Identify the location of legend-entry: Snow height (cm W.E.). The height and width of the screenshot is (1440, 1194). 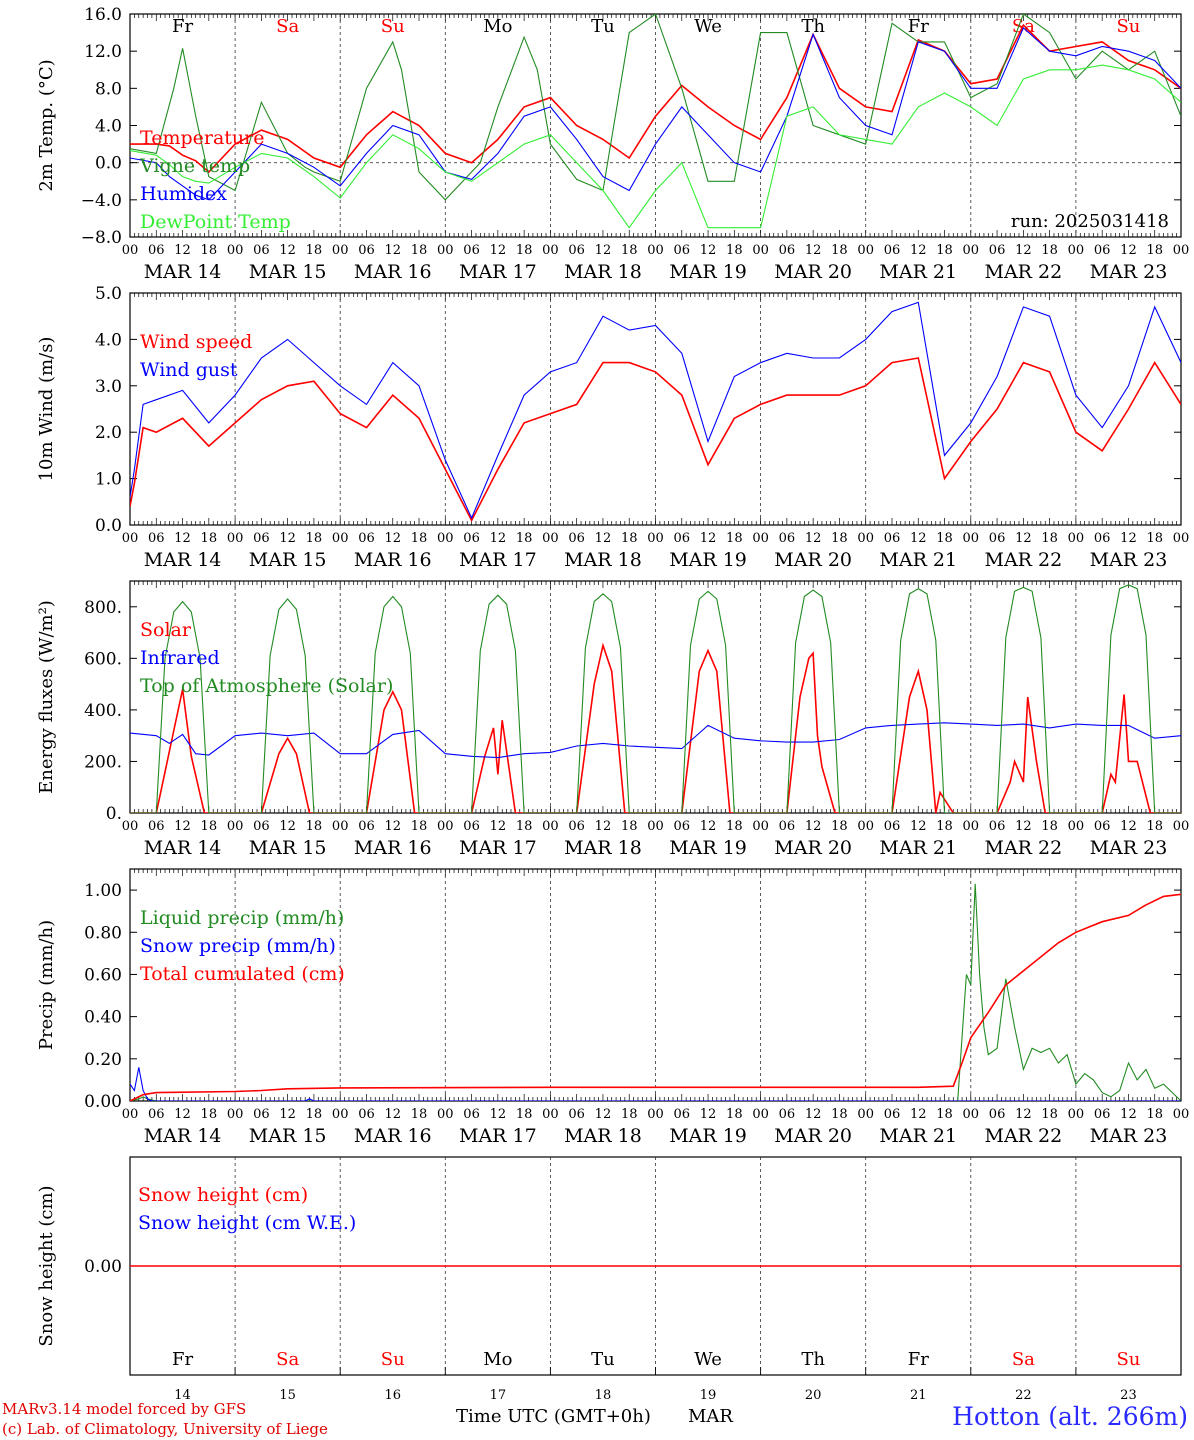
(247, 1223).